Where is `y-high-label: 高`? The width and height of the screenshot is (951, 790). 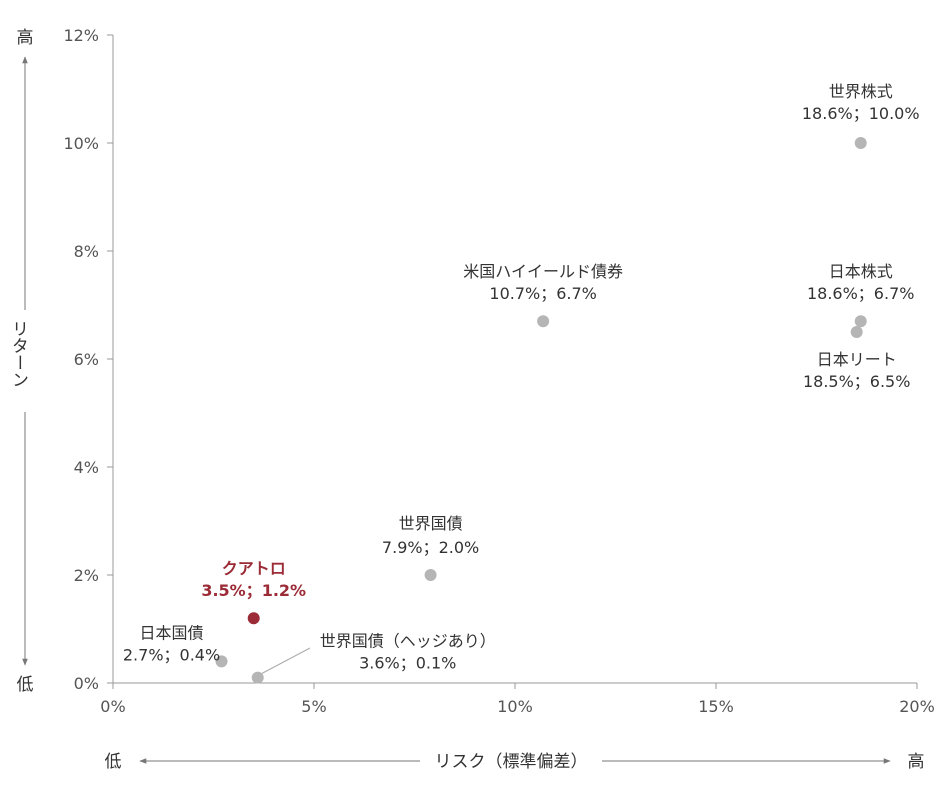
y-high-label: 高 is located at coordinates (25, 38).